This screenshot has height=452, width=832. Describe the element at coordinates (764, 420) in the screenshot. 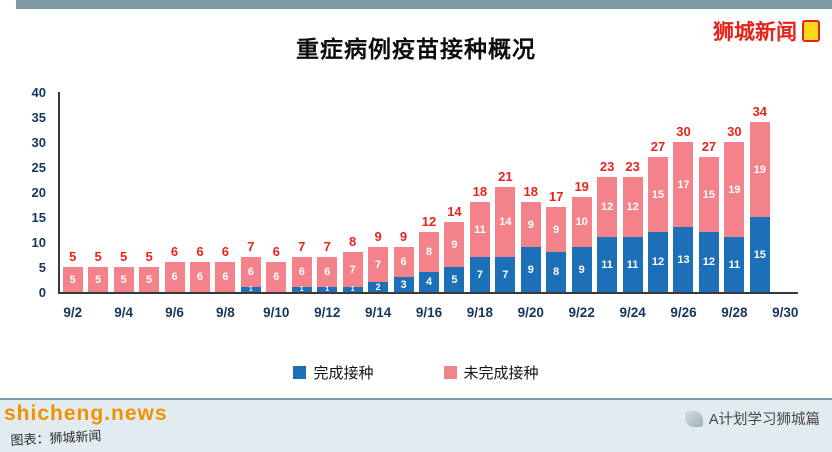

I see `channel-text: A计划学习狮城篇` at that location.